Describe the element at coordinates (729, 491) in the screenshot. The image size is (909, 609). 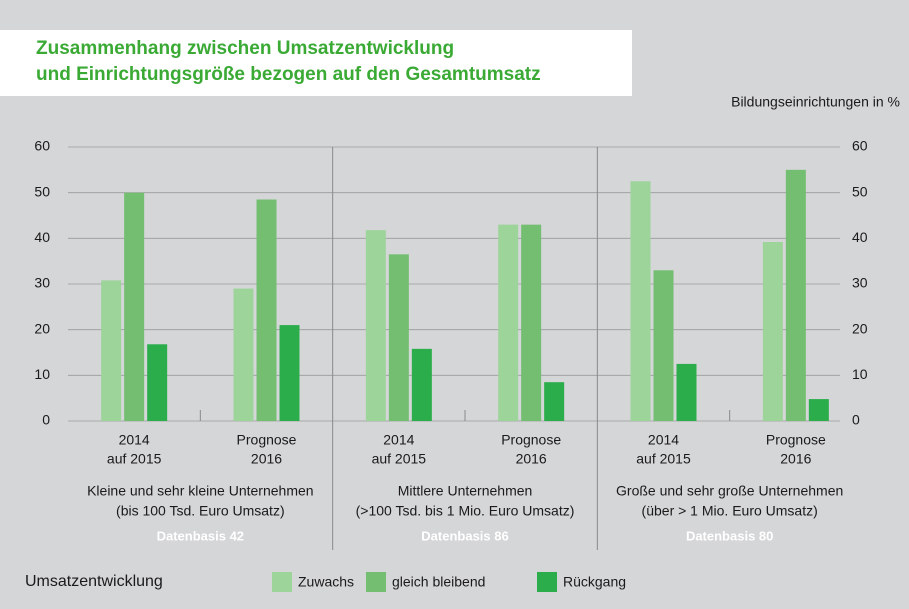
I see `group-label: Große und sehr große Unternehmen` at that location.